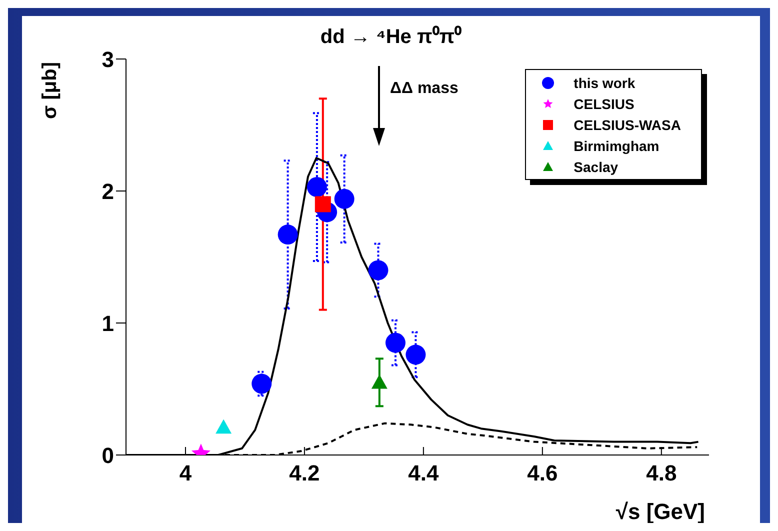  Describe the element at coordinates (108, 323) in the screenshot. I see `y-tick-label: 1` at that location.